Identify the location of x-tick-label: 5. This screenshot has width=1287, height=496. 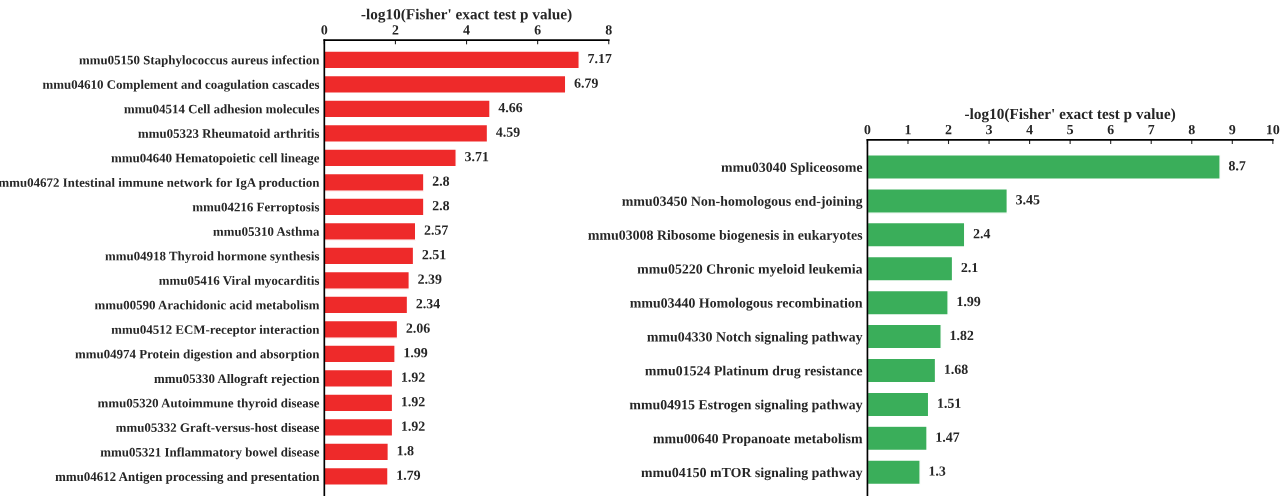
(1070, 130).